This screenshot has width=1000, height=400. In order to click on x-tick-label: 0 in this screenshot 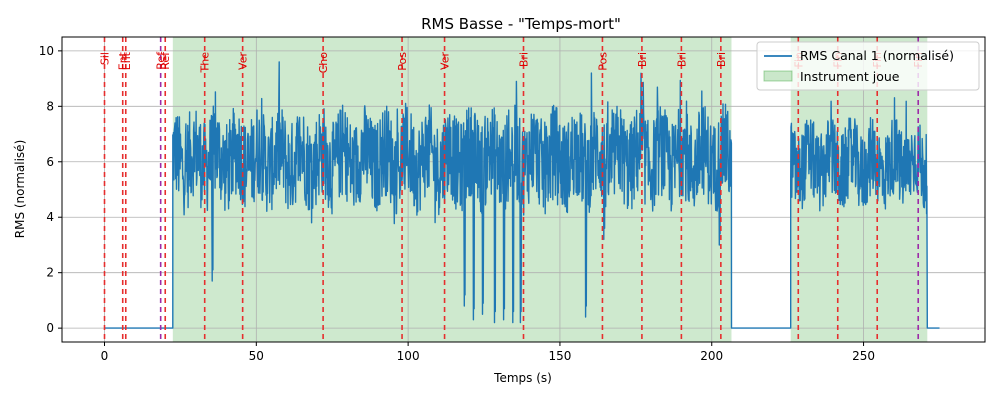, I will do `click(105, 356)`.